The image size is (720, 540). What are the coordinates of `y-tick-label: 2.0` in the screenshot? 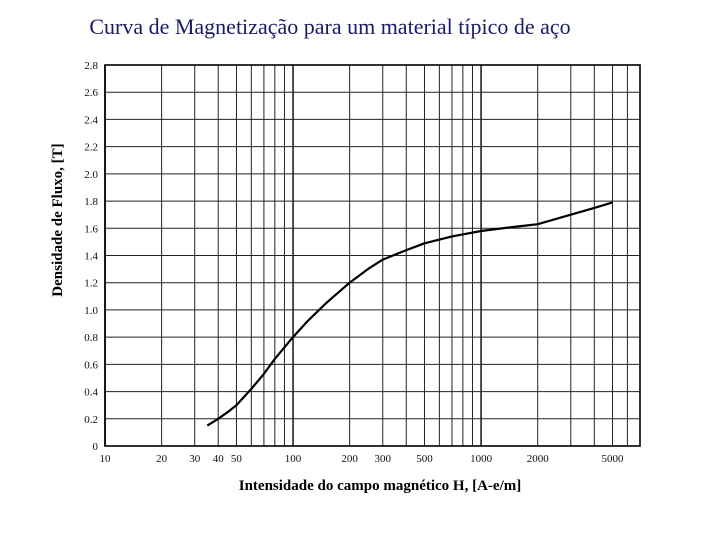 It's located at (91, 175).